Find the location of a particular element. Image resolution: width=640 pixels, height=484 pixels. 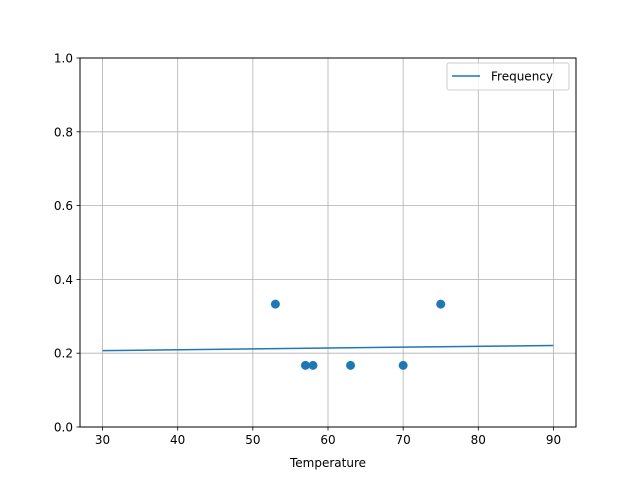

x-tick-label: 70 is located at coordinates (403, 440).